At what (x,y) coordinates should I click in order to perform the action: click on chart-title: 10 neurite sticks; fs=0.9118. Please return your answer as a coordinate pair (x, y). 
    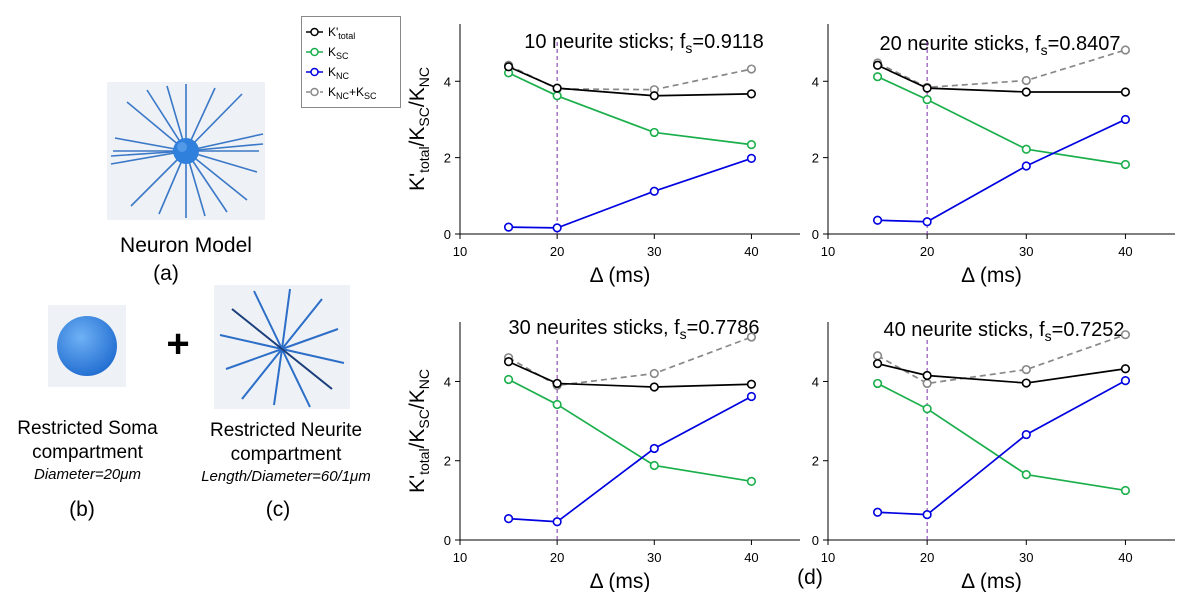
    Looking at the image, I should click on (644, 43).